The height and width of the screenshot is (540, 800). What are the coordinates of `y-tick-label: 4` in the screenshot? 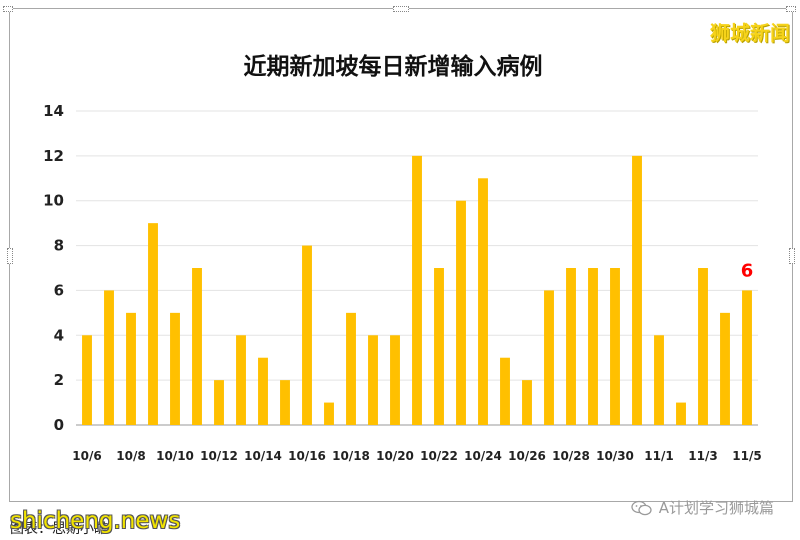 It's located at (59, 335).